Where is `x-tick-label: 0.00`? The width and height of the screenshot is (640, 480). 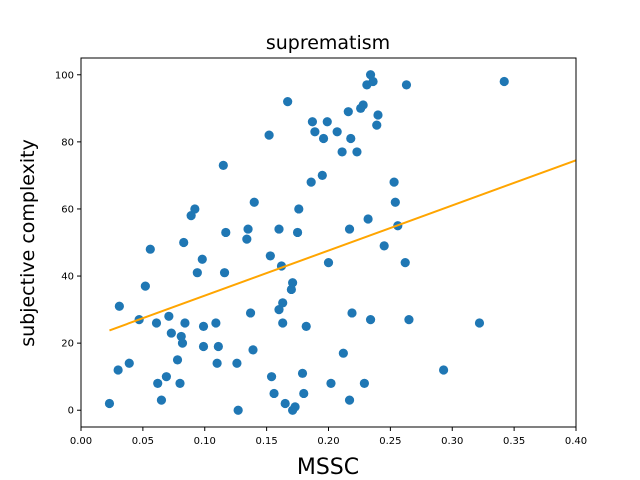 x-tick-label: 0.00 is located at coordinates (81, 441).